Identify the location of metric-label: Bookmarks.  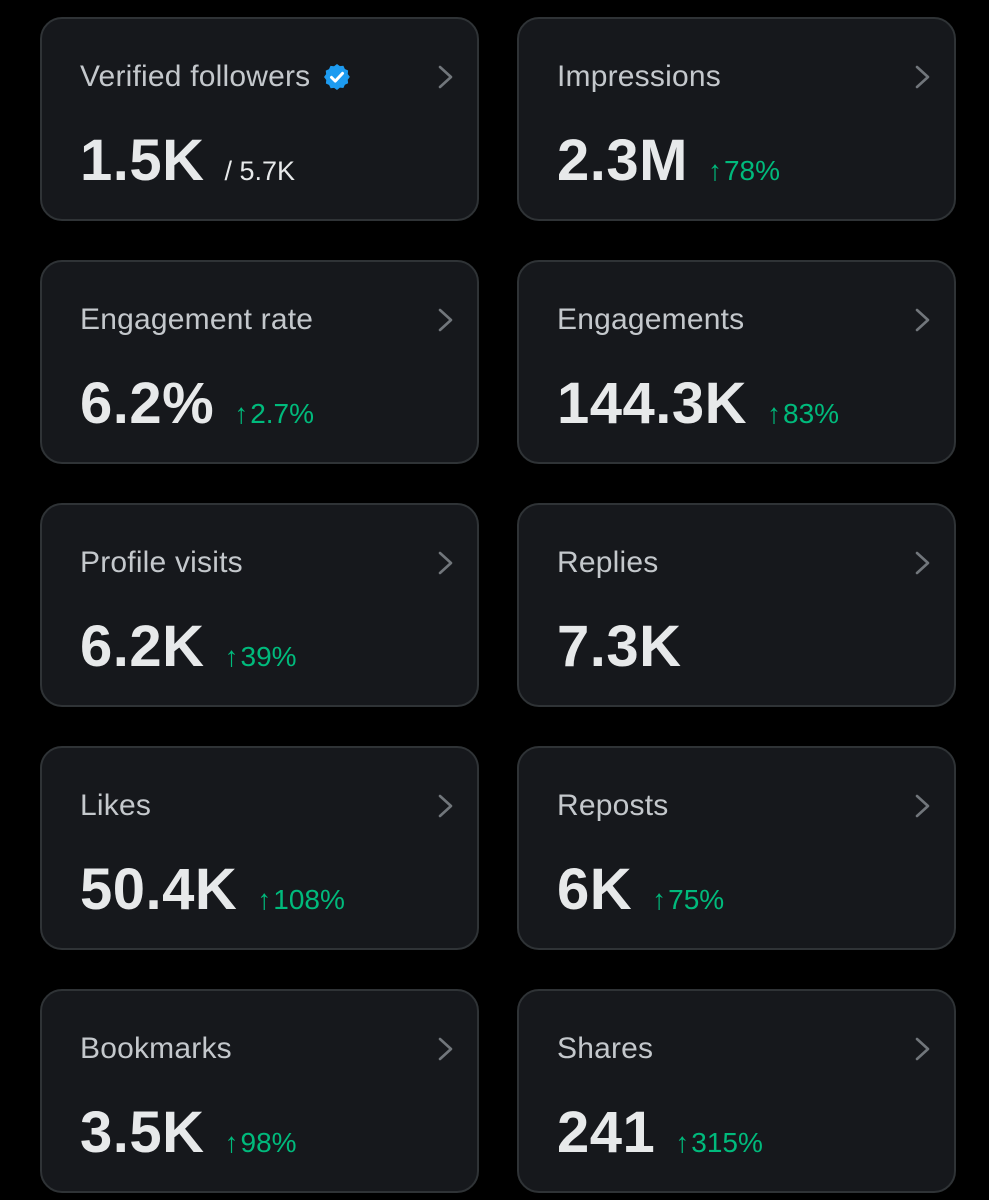
(156, 1048).